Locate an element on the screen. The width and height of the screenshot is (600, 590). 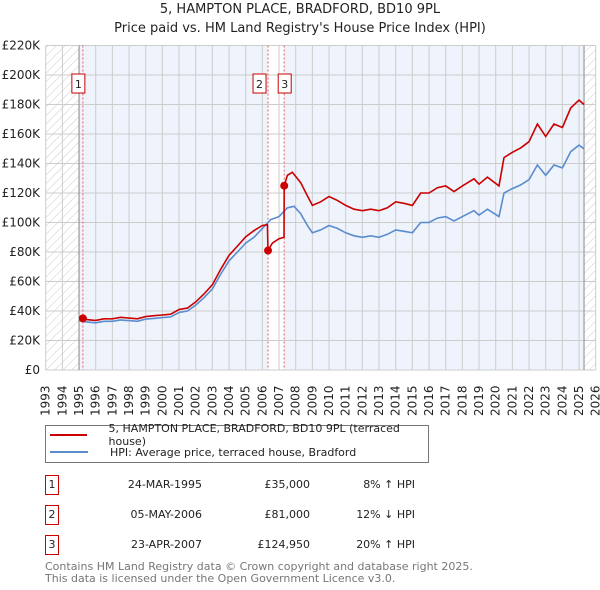
x-tick-label: 2018 is located at coordinates (462, 400).